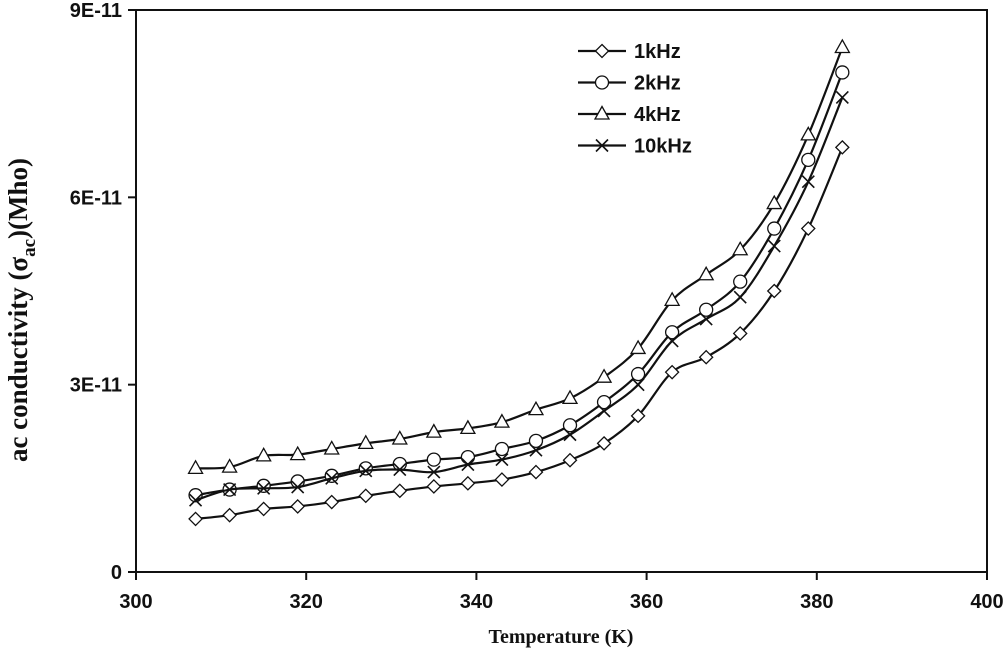 The width and height of the screenshot is (1005, 652). Describe the element at coordinates (135, 602) in the screenshot. I see `x-tick-label: 300` at that location.